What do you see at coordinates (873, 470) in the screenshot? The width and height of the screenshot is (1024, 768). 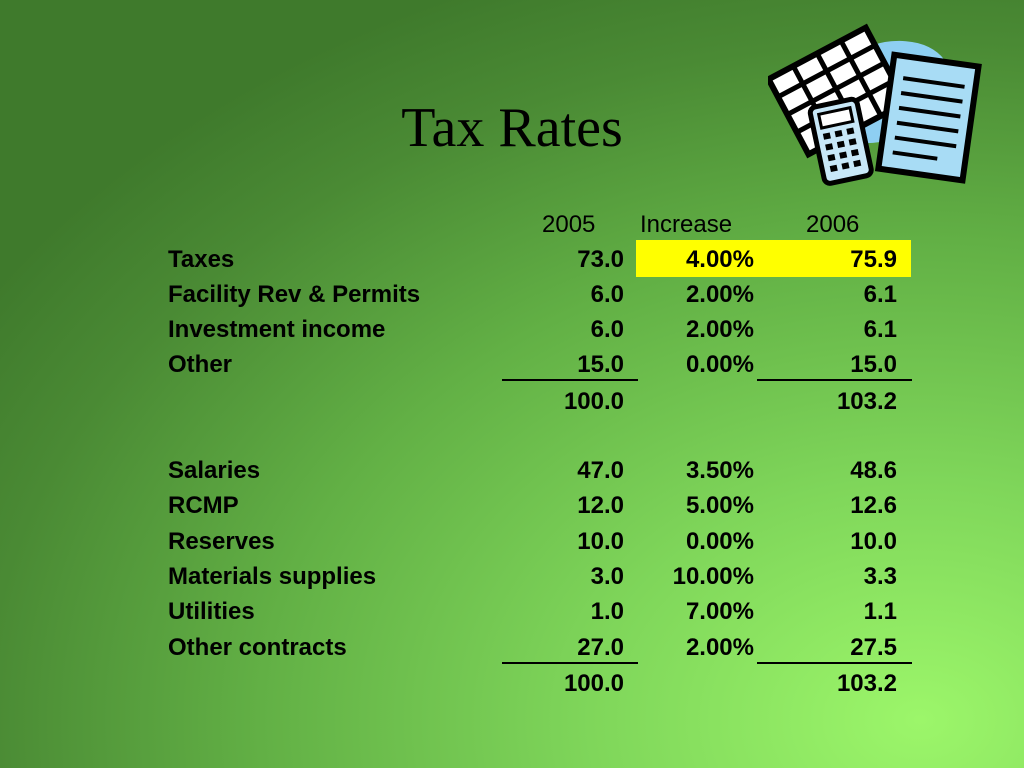 I see `row-2006: 48.6` at bounding box center [873, 470].